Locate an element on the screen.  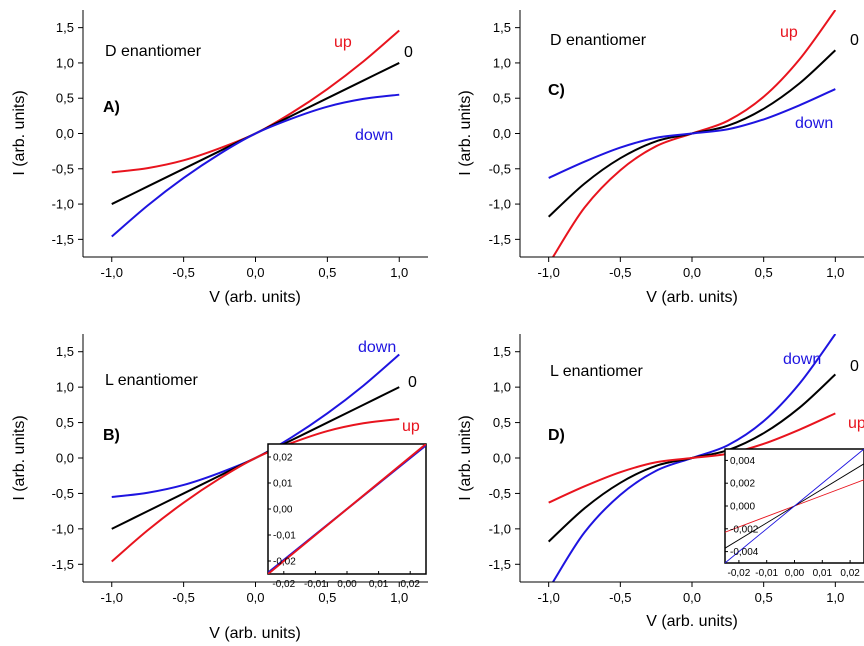
inset-y-tick-label: -0,02 is located at coordinates (284, 562).